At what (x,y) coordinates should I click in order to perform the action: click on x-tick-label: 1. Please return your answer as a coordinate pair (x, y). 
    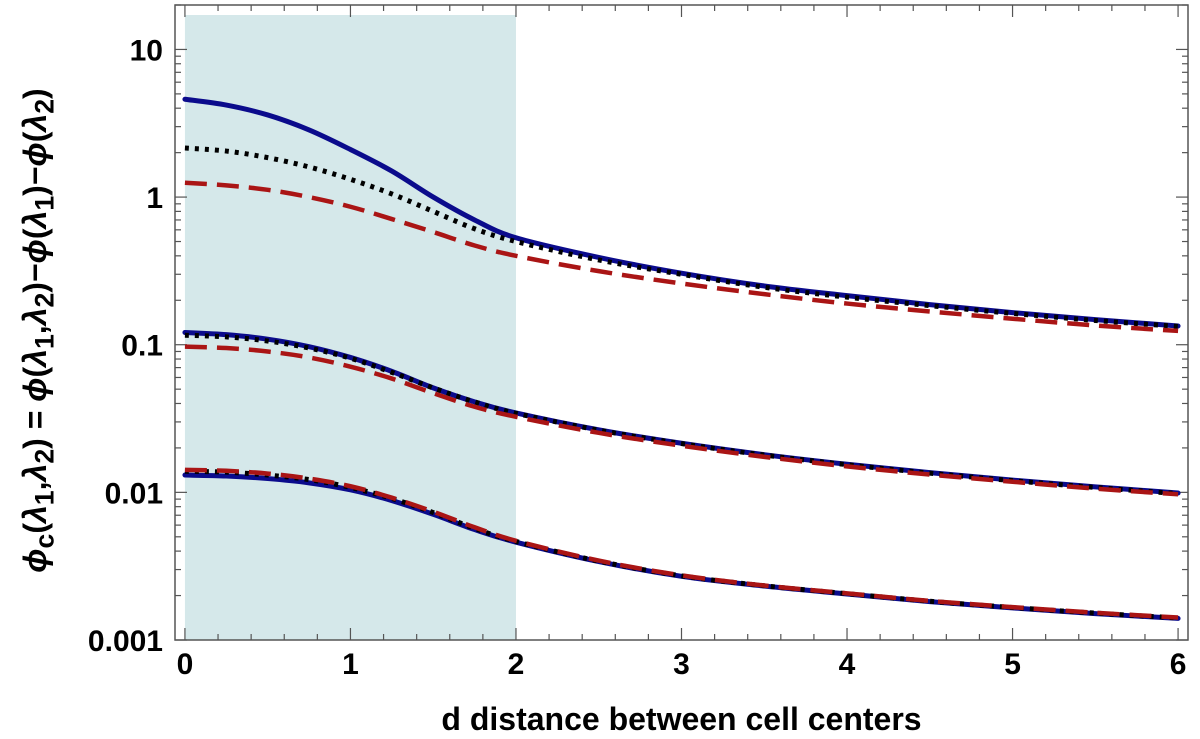
    Looking at the image, I should click on (350, 664).